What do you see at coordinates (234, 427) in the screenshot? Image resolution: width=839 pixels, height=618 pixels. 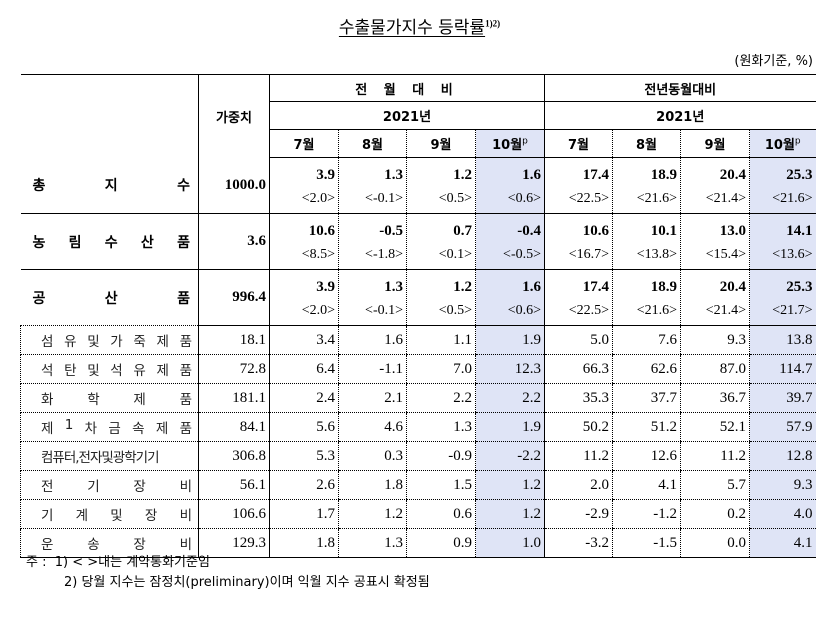 I see `weight-cell: 84.1` at bounding box center [234, 427].